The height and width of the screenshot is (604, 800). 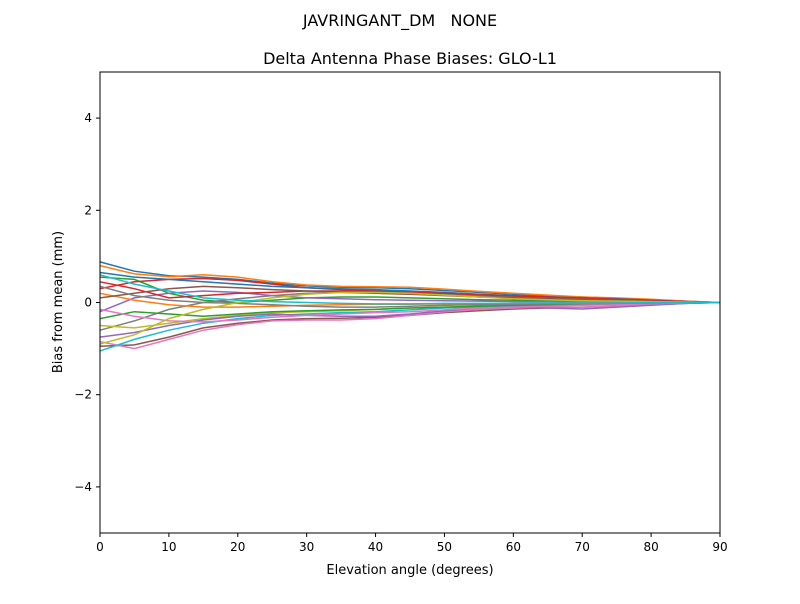 What do you see at coordinates (410, 58) in the screenshot?
I see `chart-title: Delta Antenna Phase Biases: GLO-L1` at bounding box center [410, 58].